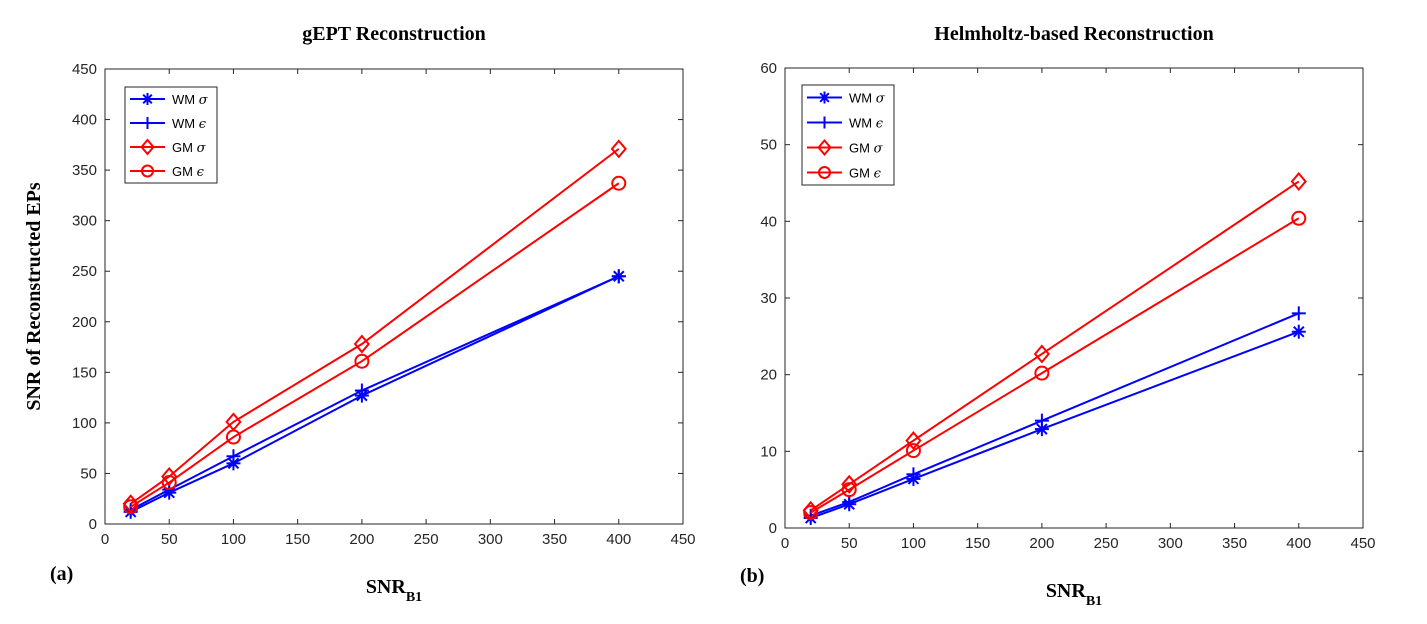  Describe the element at coordinates (768, 298) in the screenshot. I see `y-tick-label: 30` at that location.